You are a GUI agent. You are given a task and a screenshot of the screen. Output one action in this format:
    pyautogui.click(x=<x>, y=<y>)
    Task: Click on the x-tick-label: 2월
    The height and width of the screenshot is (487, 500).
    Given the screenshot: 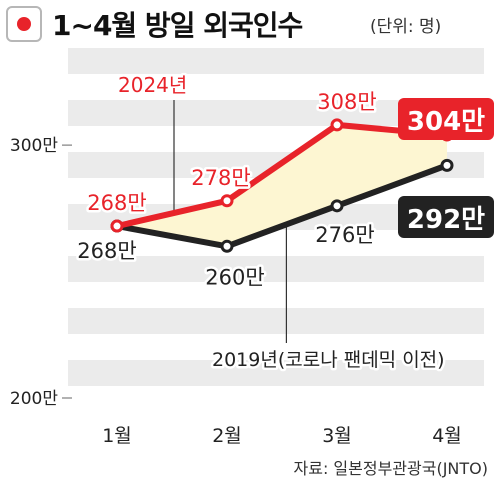 What is the action you would take?
    pyautogui.click(x=227, y=436)
    